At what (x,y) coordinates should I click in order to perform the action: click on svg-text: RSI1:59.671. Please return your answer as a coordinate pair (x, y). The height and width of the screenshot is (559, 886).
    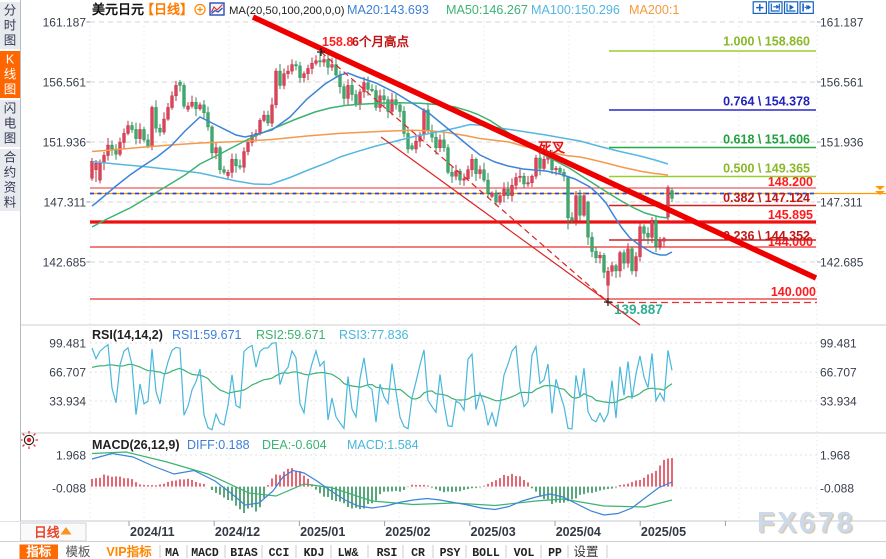
    Looking at the image, I should click on (207, 335).